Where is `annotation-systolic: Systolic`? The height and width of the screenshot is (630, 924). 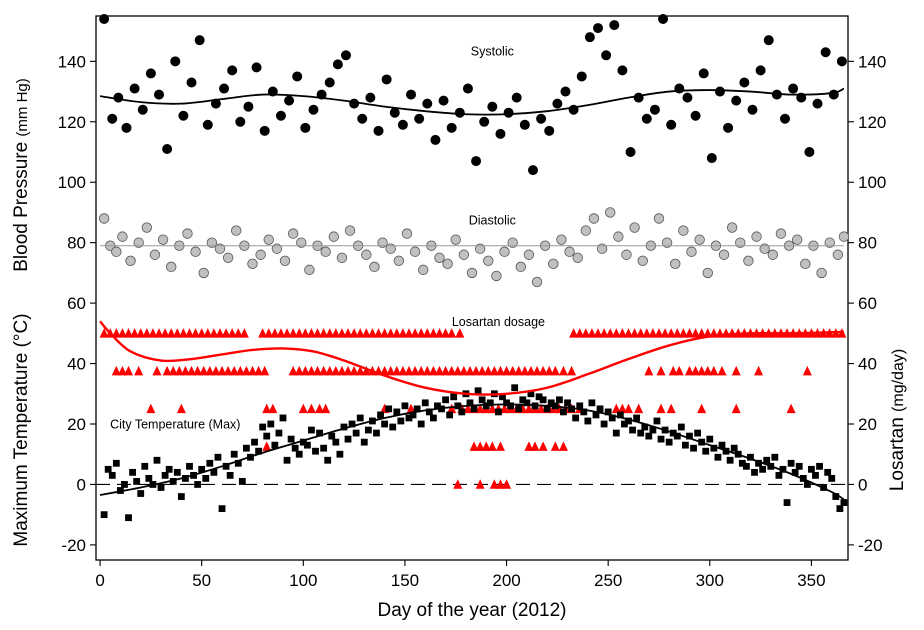 annotation-systolic: Systolic is located at coordinates (492, 51).